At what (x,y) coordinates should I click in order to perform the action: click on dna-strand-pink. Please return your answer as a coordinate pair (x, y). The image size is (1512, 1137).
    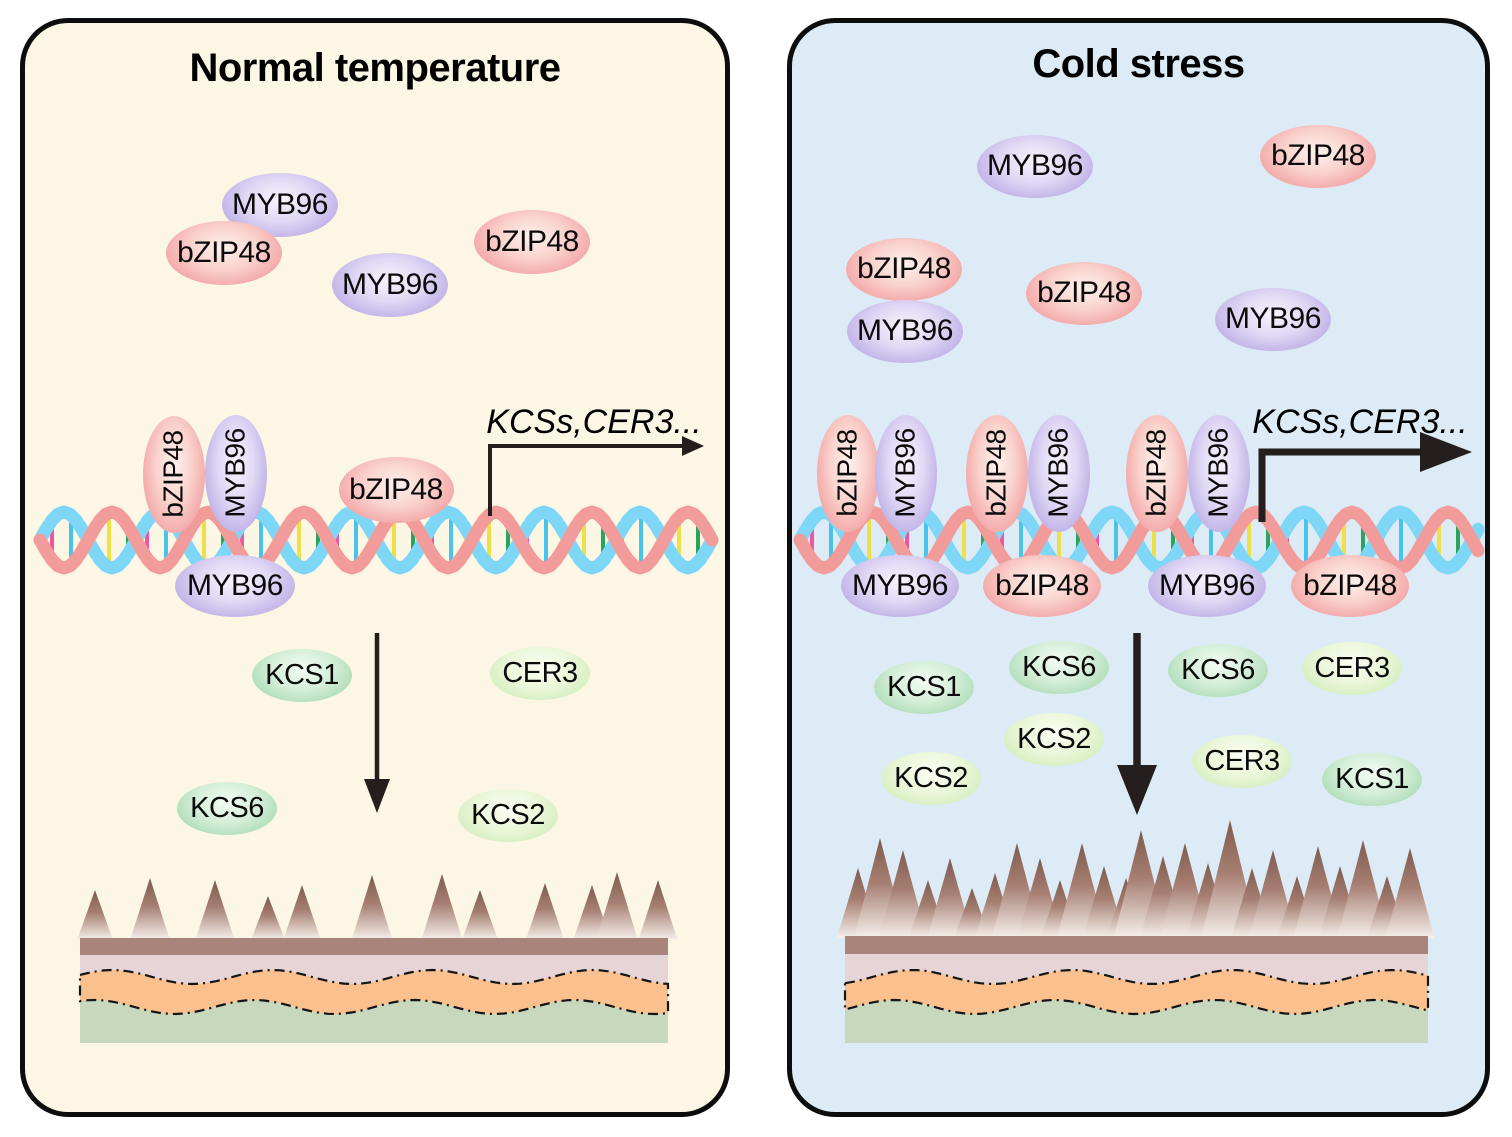
    Looking at the image, I should click on (376, 540).